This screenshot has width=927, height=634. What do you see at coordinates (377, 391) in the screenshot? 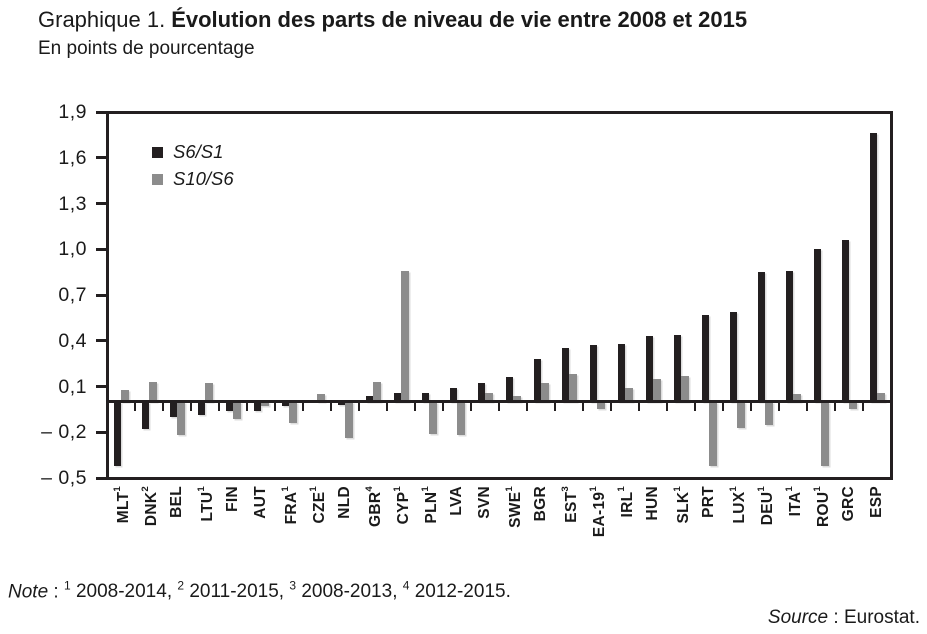
I see `bar-s10s6-gbr` at bounding box center [377, 391].